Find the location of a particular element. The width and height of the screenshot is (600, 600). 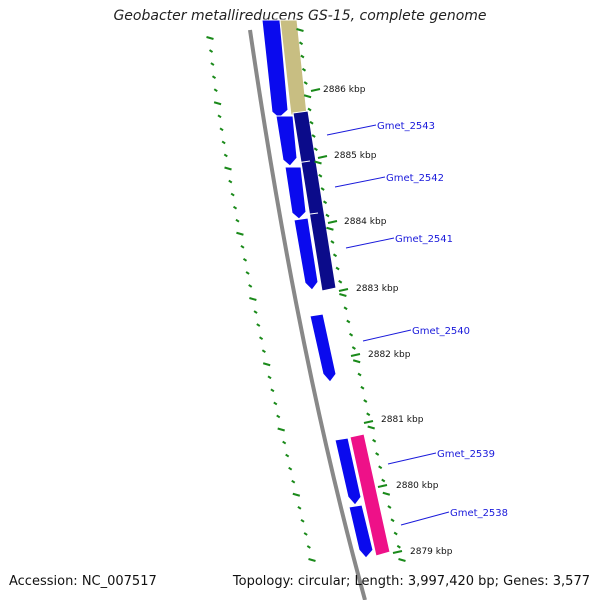

gene-dark-blue is located at coordinates (314, 201).